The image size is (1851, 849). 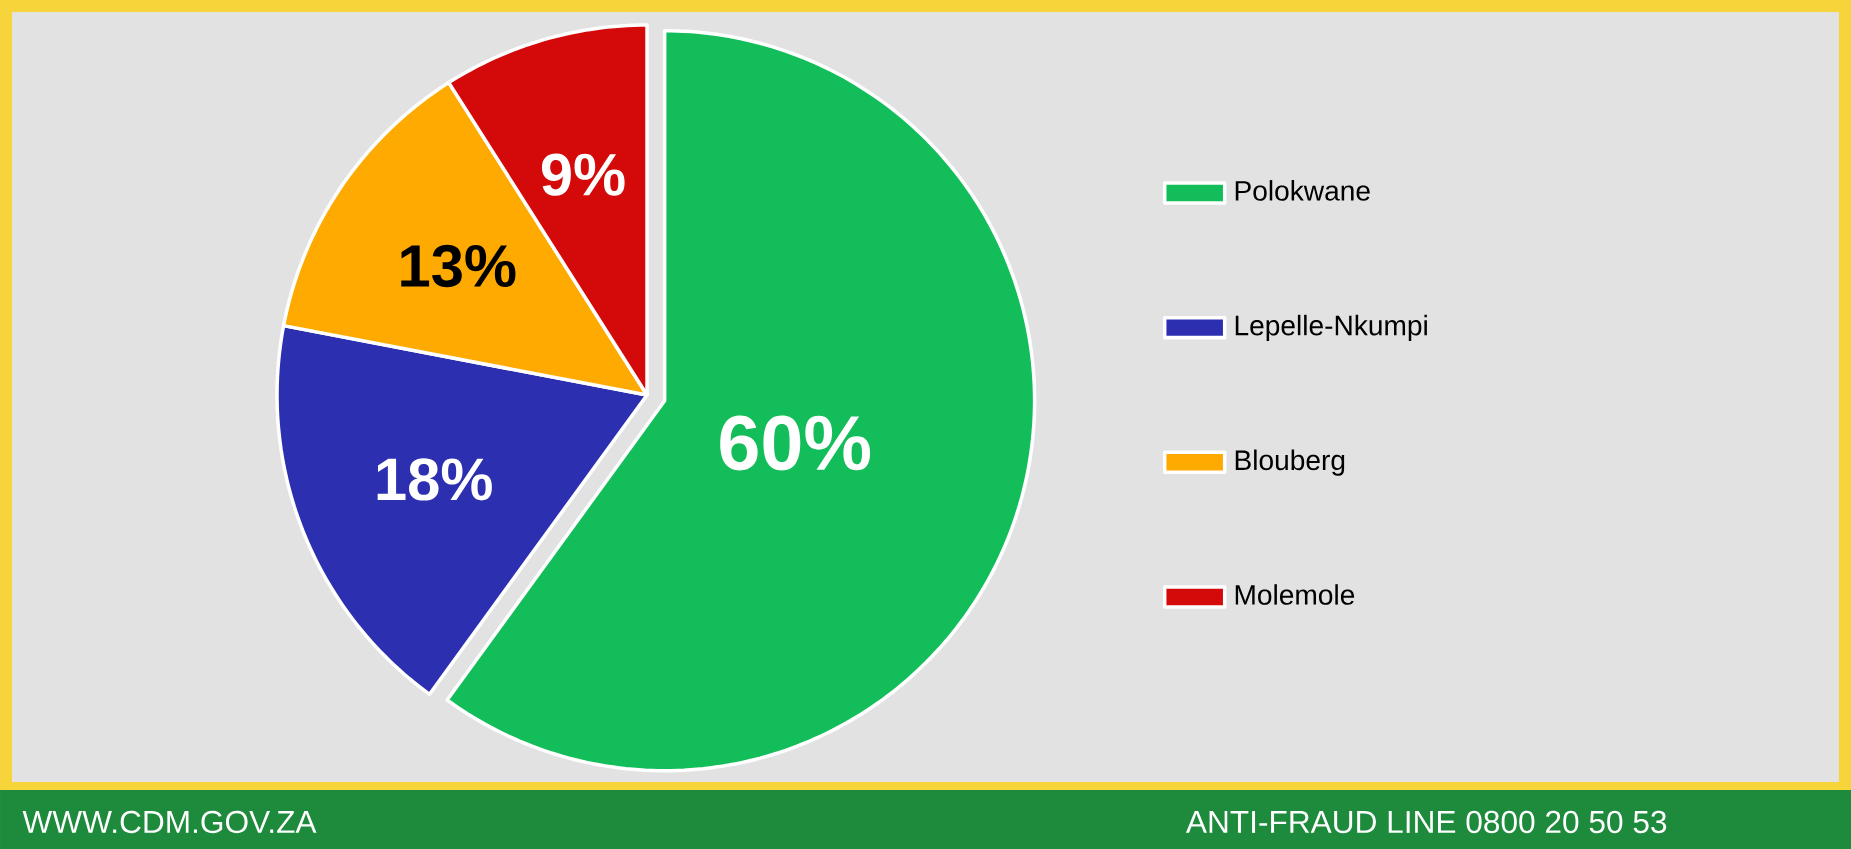 I want to click on data-label: 60%, so click(x=795, y=443).